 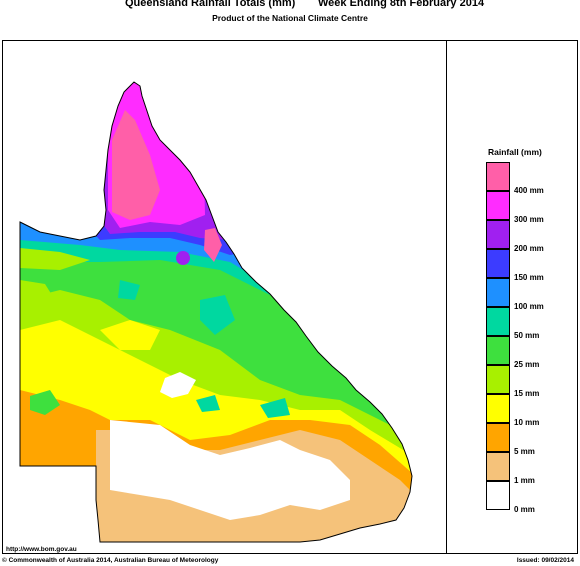 I want to click on map-period: Week Ending 8th February 2014, so click(x=401, y=4).